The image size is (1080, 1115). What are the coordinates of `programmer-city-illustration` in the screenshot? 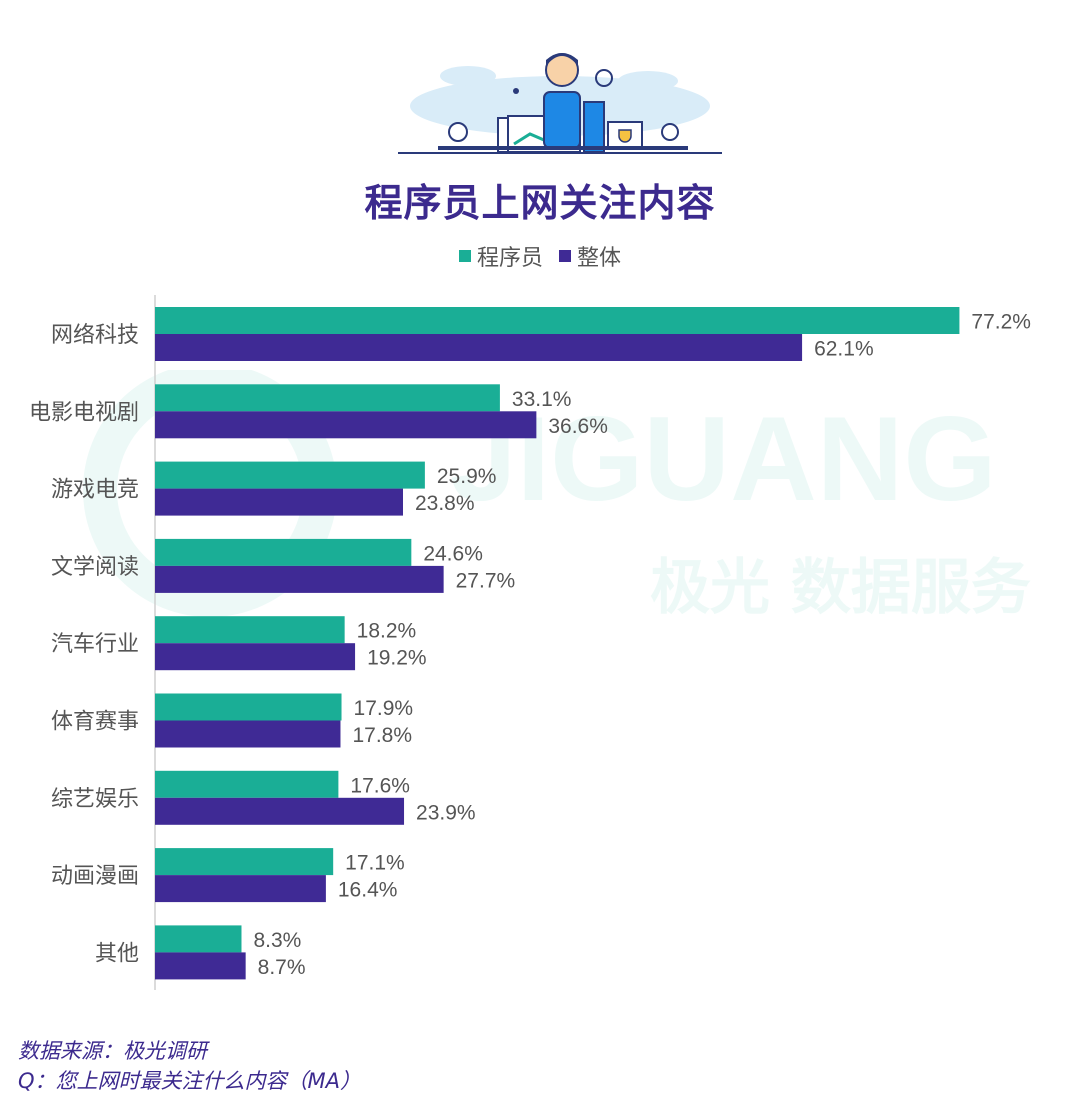 It's located at (560, 103).